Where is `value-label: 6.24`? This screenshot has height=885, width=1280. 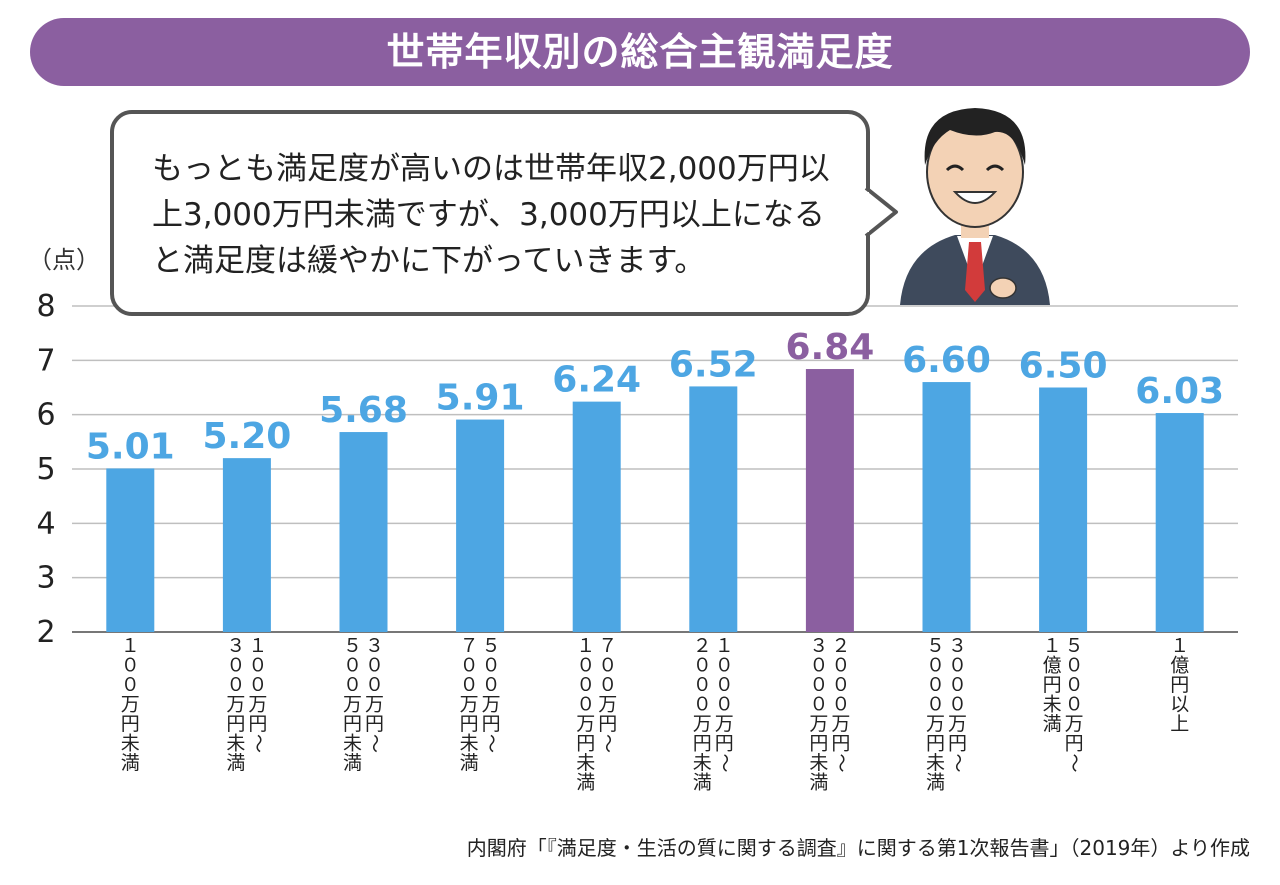
value-label: 6.24 is located at coordinates (596, 380).